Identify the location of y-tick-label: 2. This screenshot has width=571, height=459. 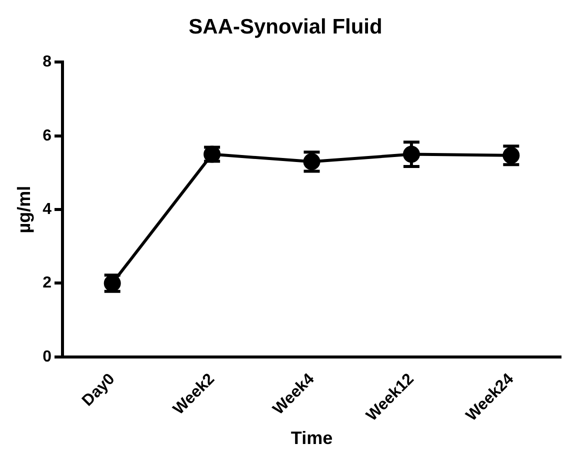
(47, 283).